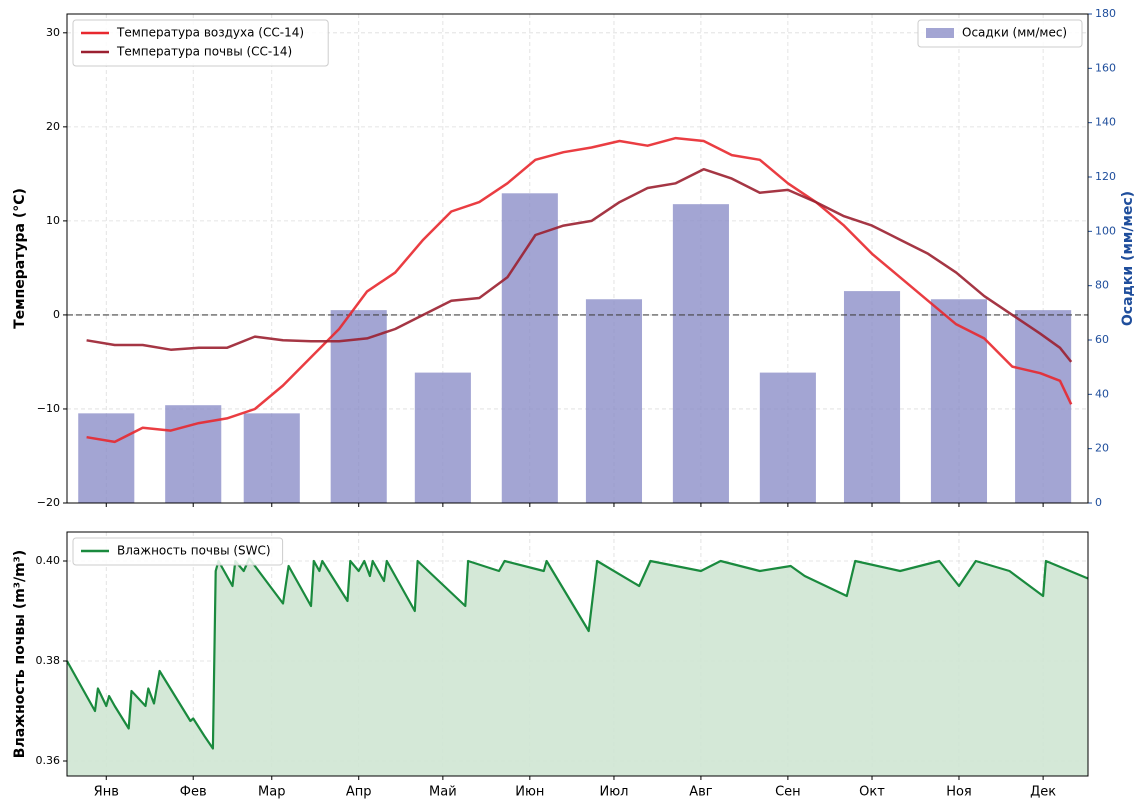 The height and width of the screenshot is (799, 1138). Describe the element at coordinates (1105, 67) in the screenshot. I see `y2-tick-label: 160` at that location.